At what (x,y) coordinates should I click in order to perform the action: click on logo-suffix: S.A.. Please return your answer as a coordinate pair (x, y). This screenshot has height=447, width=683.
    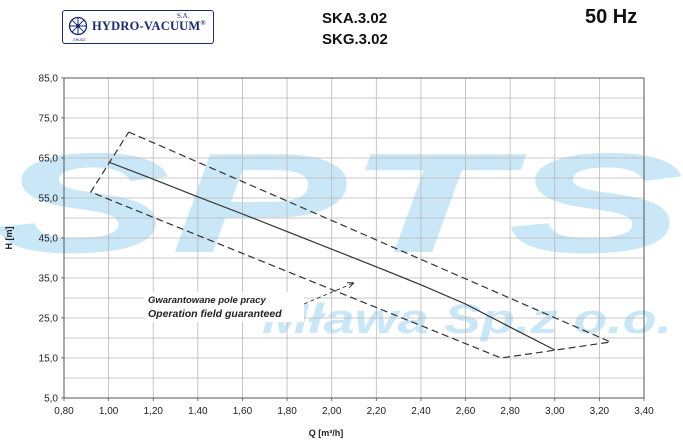
    Looking at the image, I should click on (183, 16).